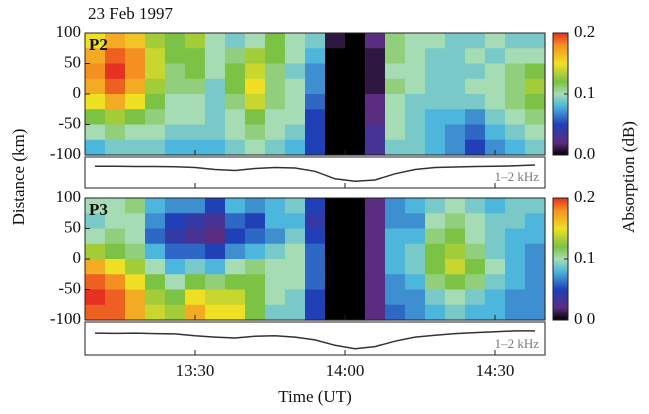 Image resolution: width=649 pixels, height=414 pixels. Describe the element at coordinates (517, 176) in the screenshot. I see `trace-label: 1–2 kHz` at that location.